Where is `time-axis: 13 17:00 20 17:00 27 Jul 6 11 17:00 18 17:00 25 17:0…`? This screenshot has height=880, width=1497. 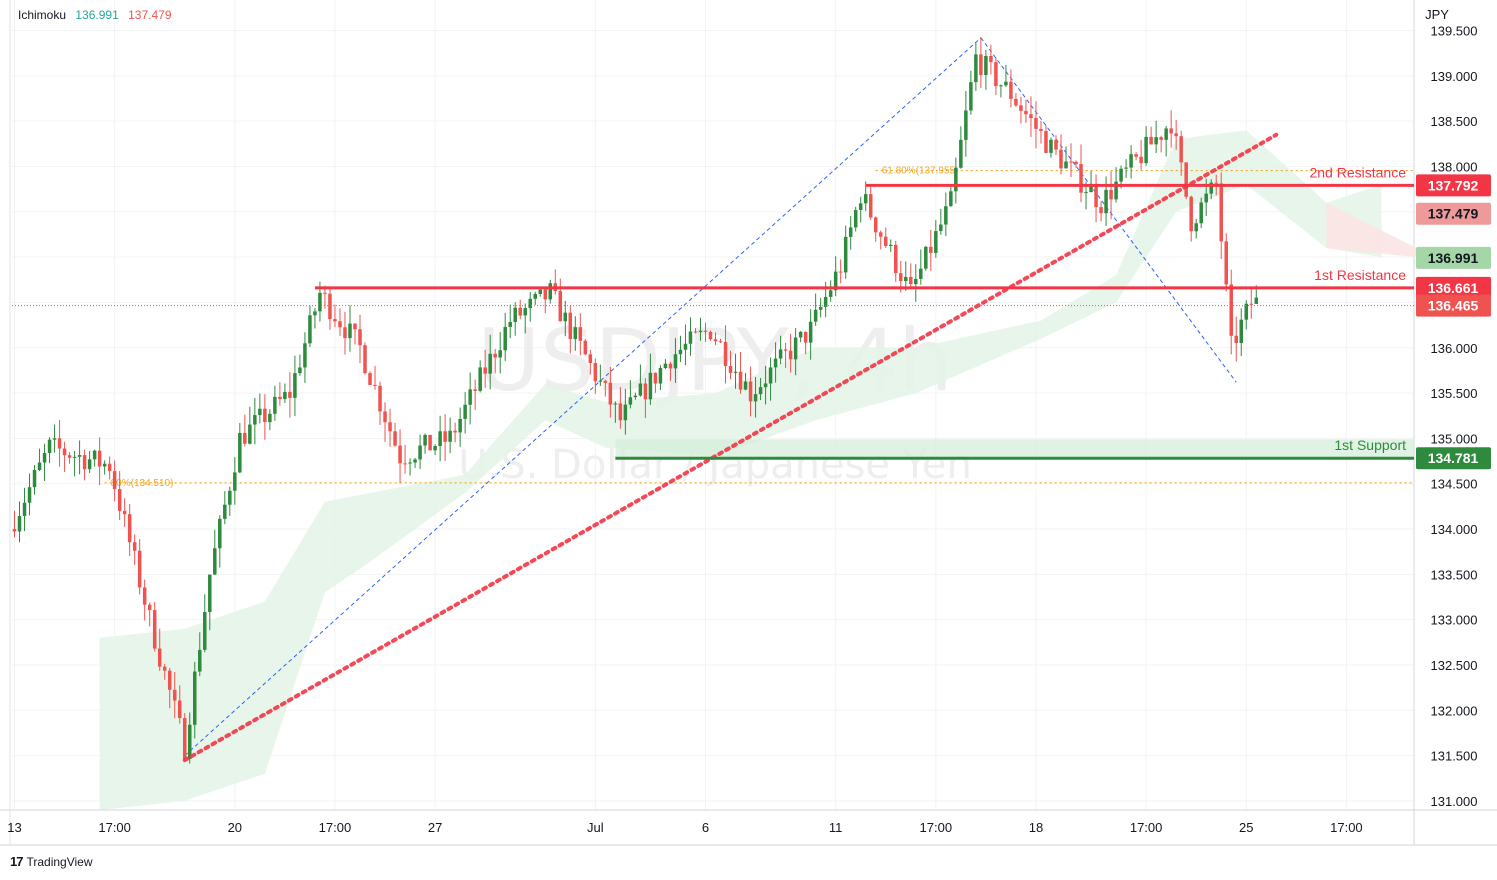
time-axis: 13 17:00 20 17:00 27 Jul 6 11 17:00 18 17:00 25 17:0… is located at coordinates (684, 827).